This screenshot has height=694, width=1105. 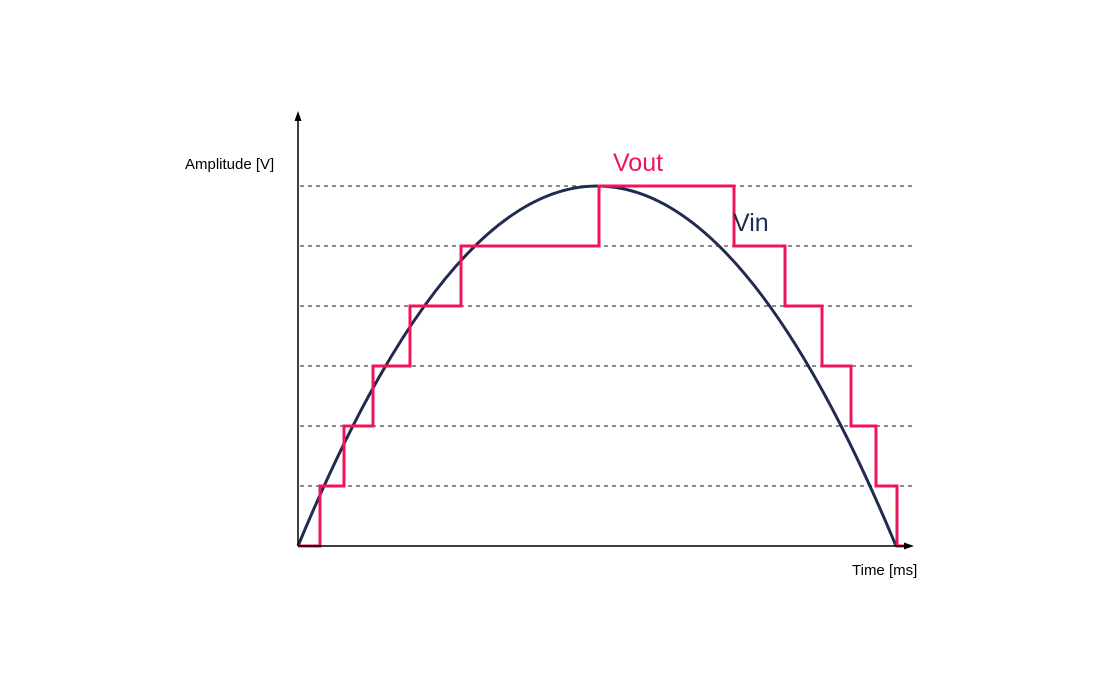 I want to click on y-axis-label: Amplitude [V], so click(x=229, y=164).